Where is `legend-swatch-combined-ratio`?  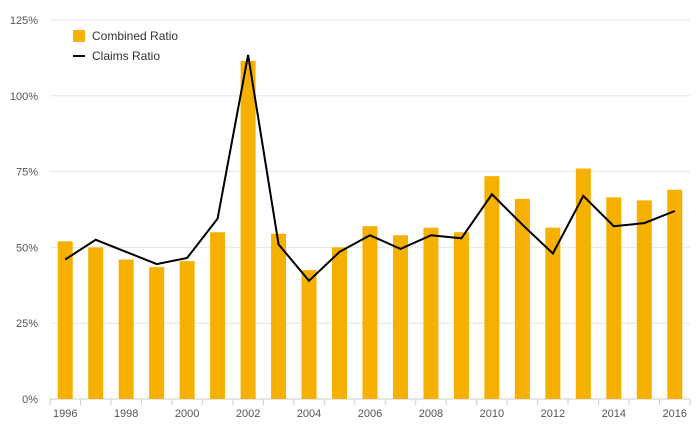
legend-swatch-combined-ratio is located at coordinates (79, 36).